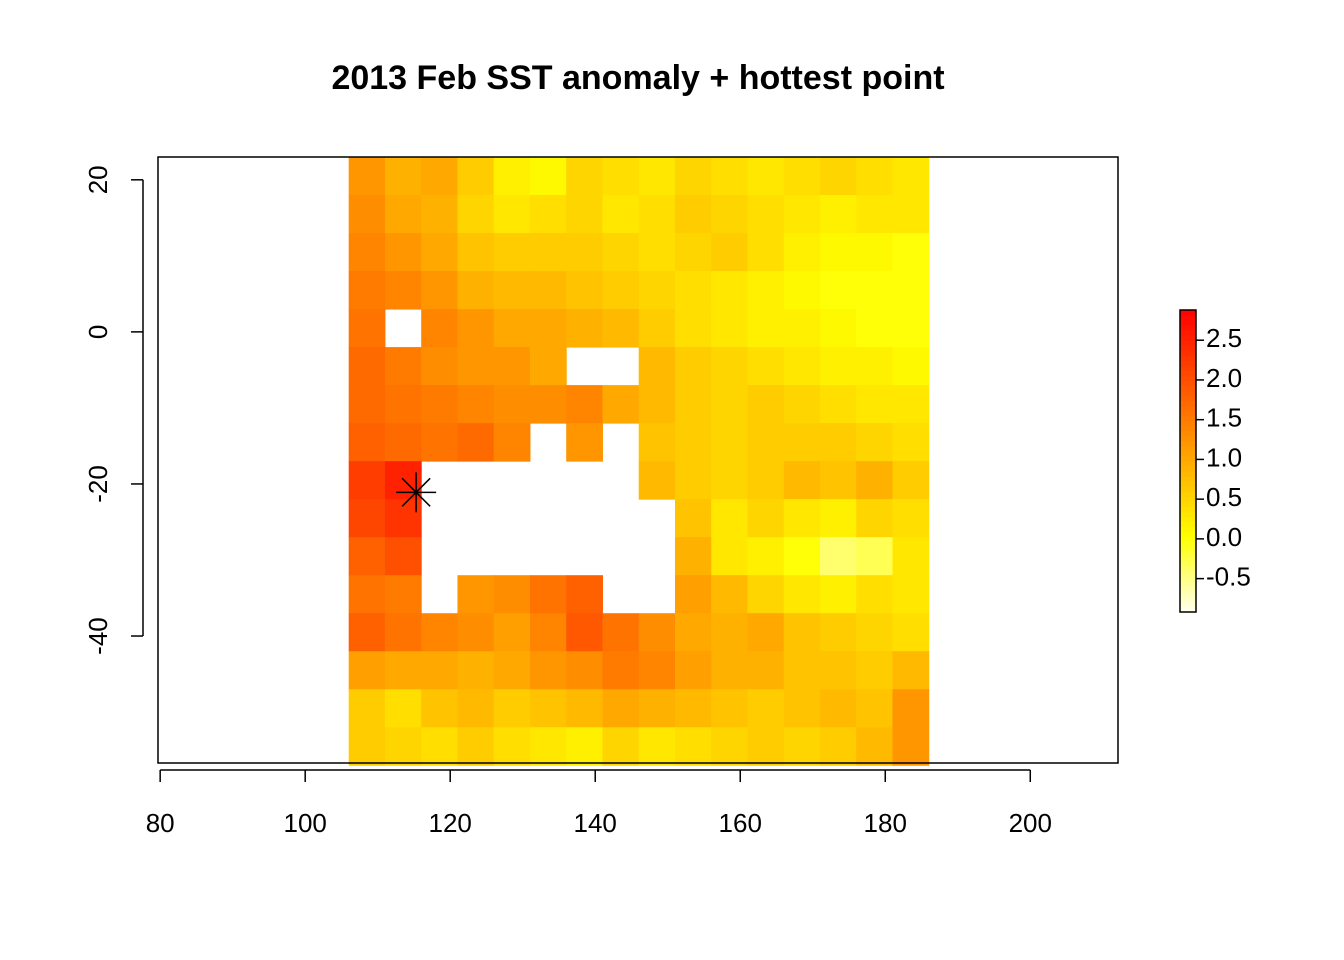  I want to click on asterisk-stroke, so click(416, 492).